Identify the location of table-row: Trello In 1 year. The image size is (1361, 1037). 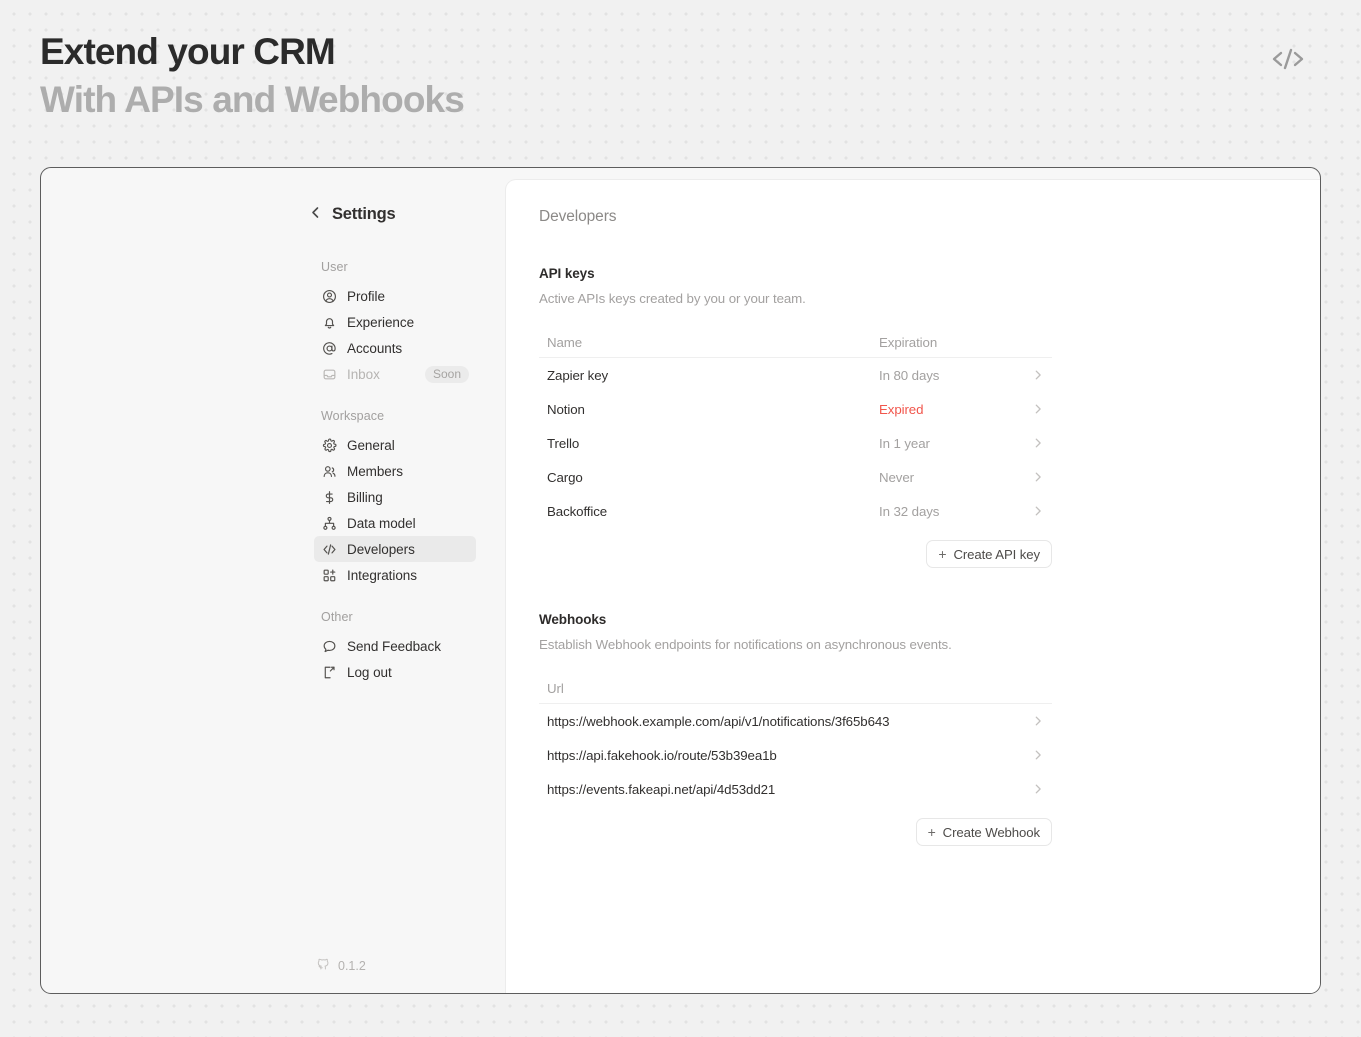
(795, 443).